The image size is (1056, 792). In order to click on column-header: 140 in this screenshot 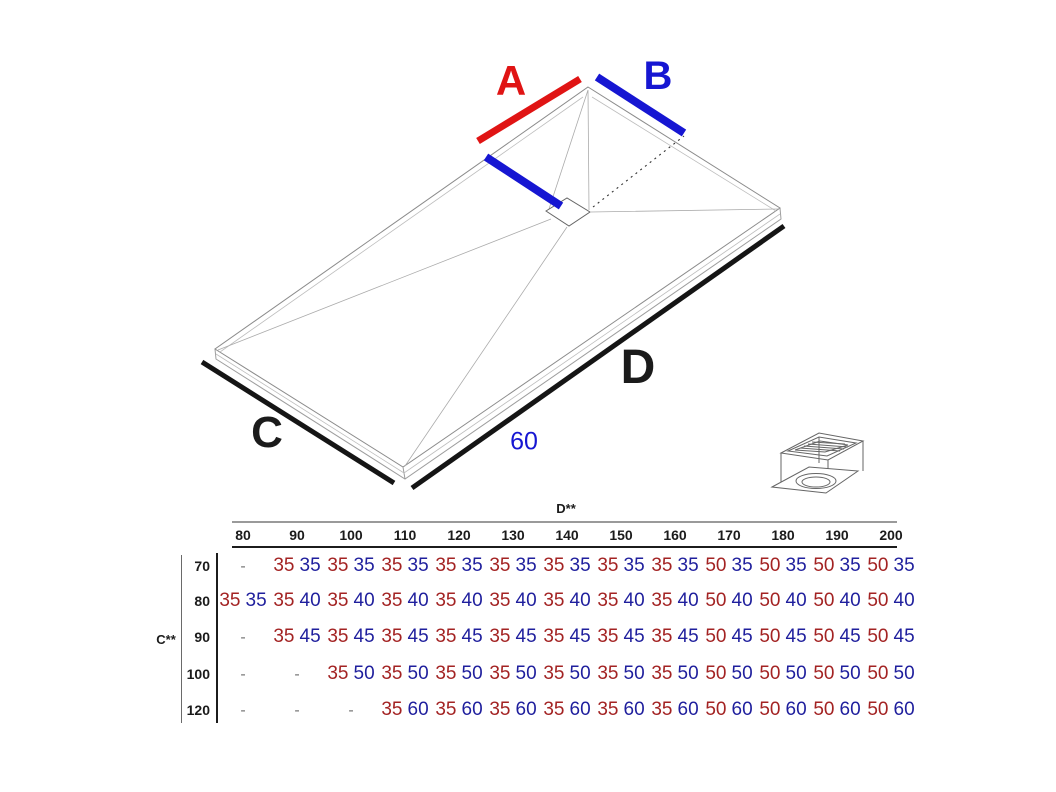, I will do `click(567, 535)`.